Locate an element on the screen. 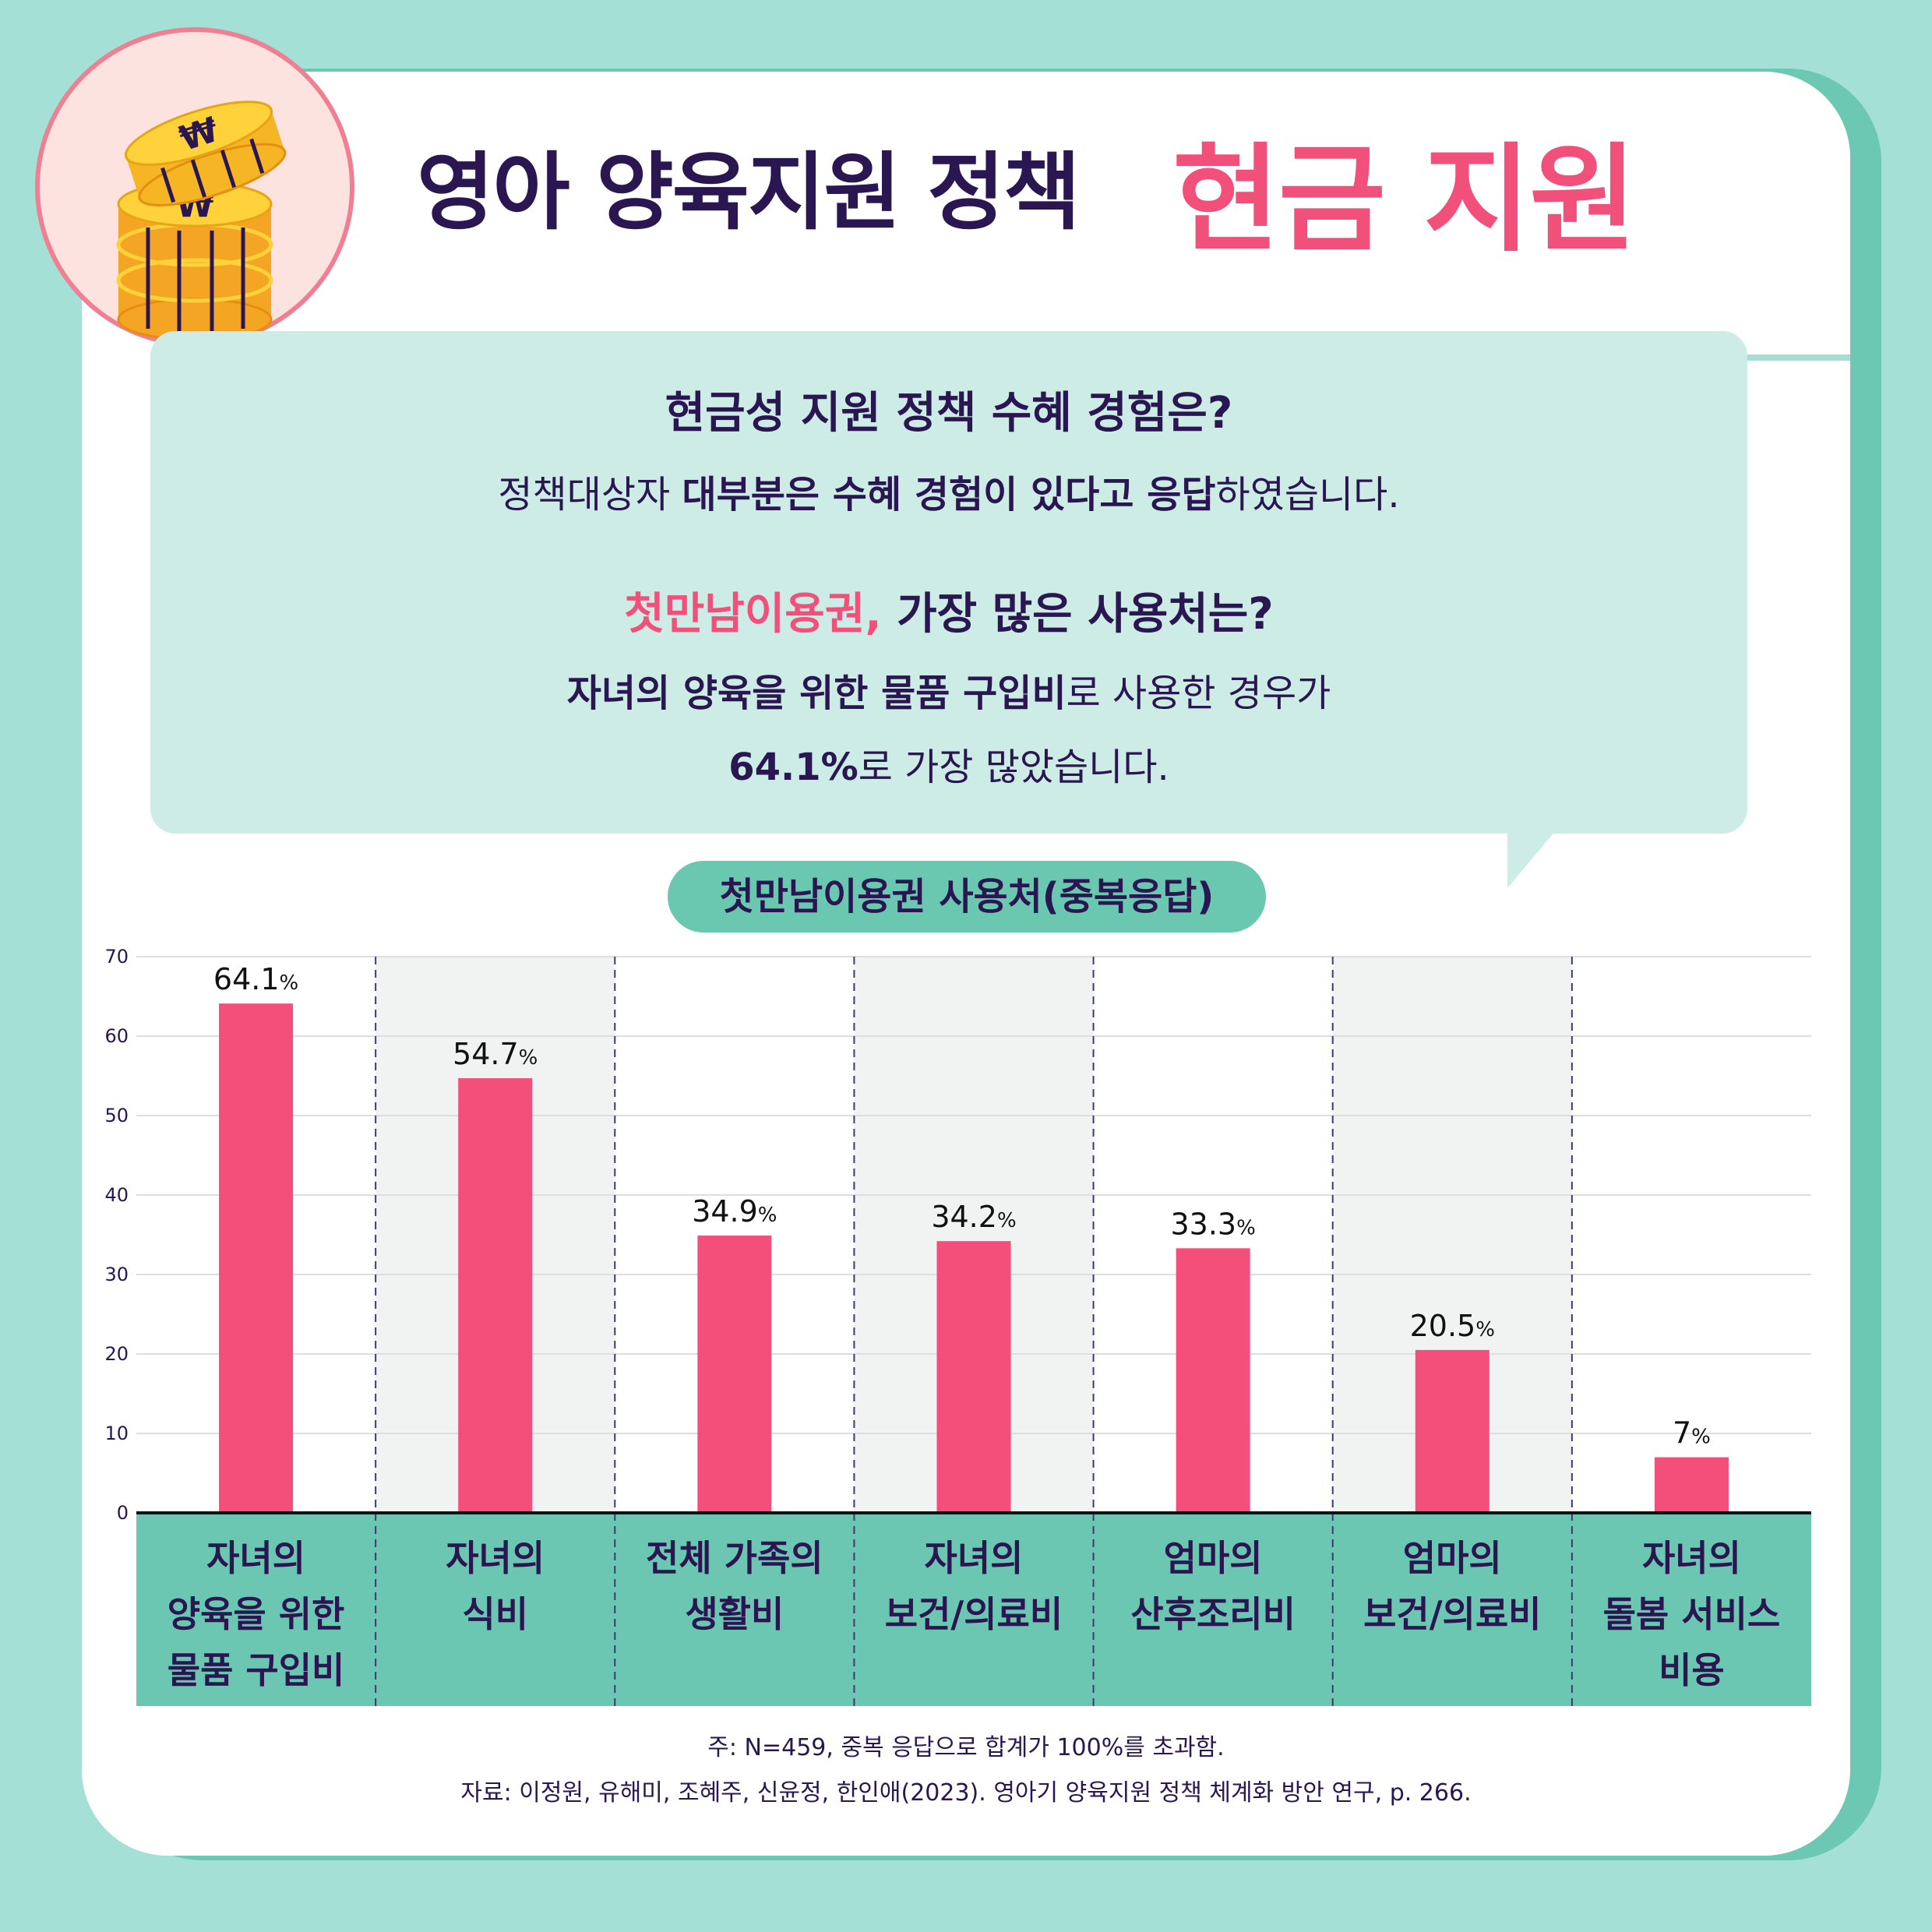 Image resolution: width=1932 pixels, height=1932 pixels. y-tick-label: 30 is located at coordinates (117, 1274).